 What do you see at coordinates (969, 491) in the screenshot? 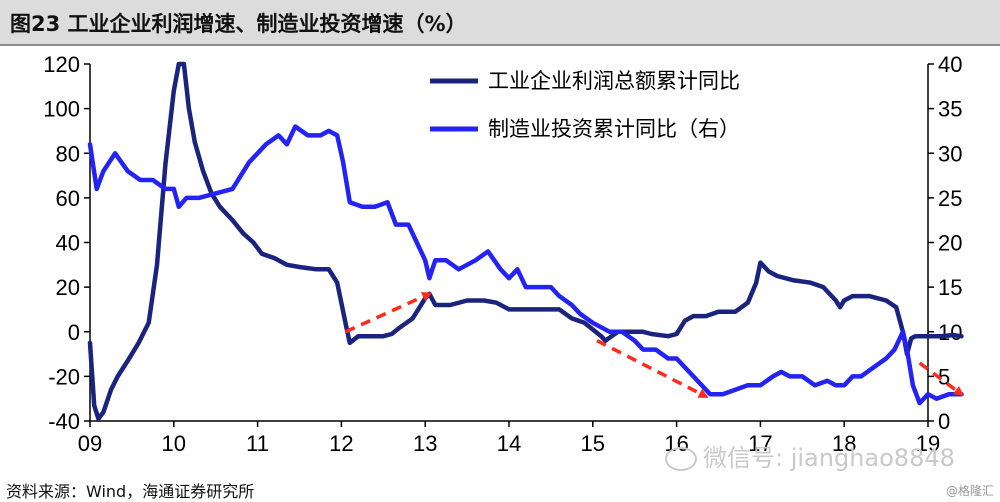
I see `corner-mark: @格隆汇` at bounding box center [969, 491].